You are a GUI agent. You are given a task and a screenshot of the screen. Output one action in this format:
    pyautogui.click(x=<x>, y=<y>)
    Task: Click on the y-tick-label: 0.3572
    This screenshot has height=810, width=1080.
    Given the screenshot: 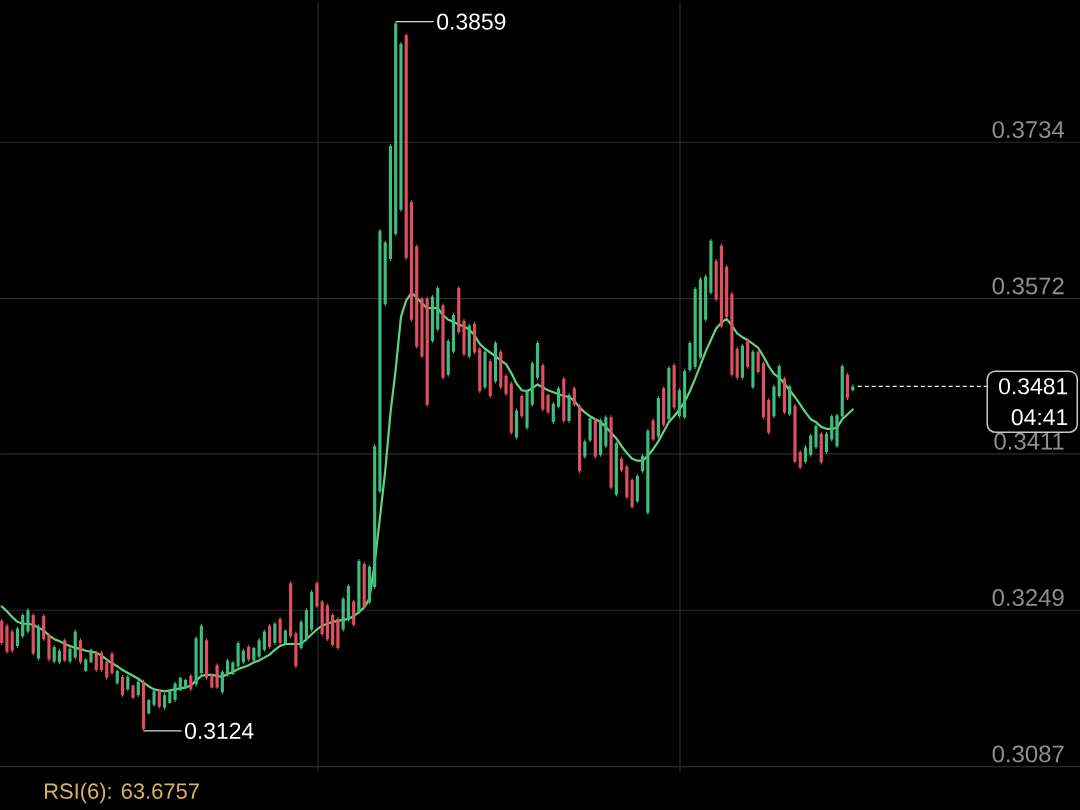 What is the action you would take?
    pyautogui.click(x=1028, y=286)
    